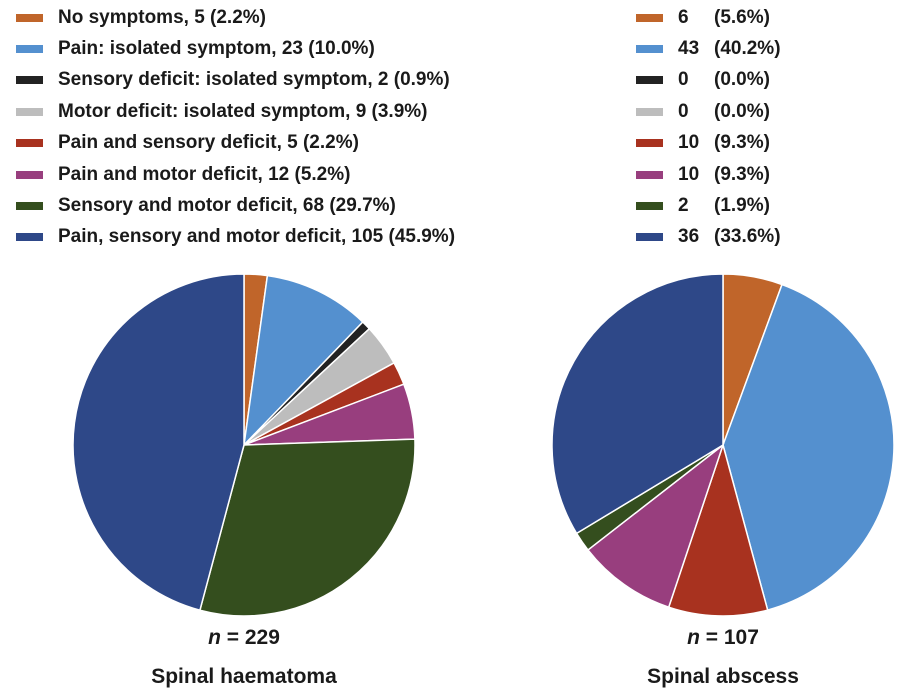 This screenshot has height=696, width=898. Describe the element at coordinates (708, 237) in the screenshot. I see `legend-item: 36 (33.6%)` at that location.